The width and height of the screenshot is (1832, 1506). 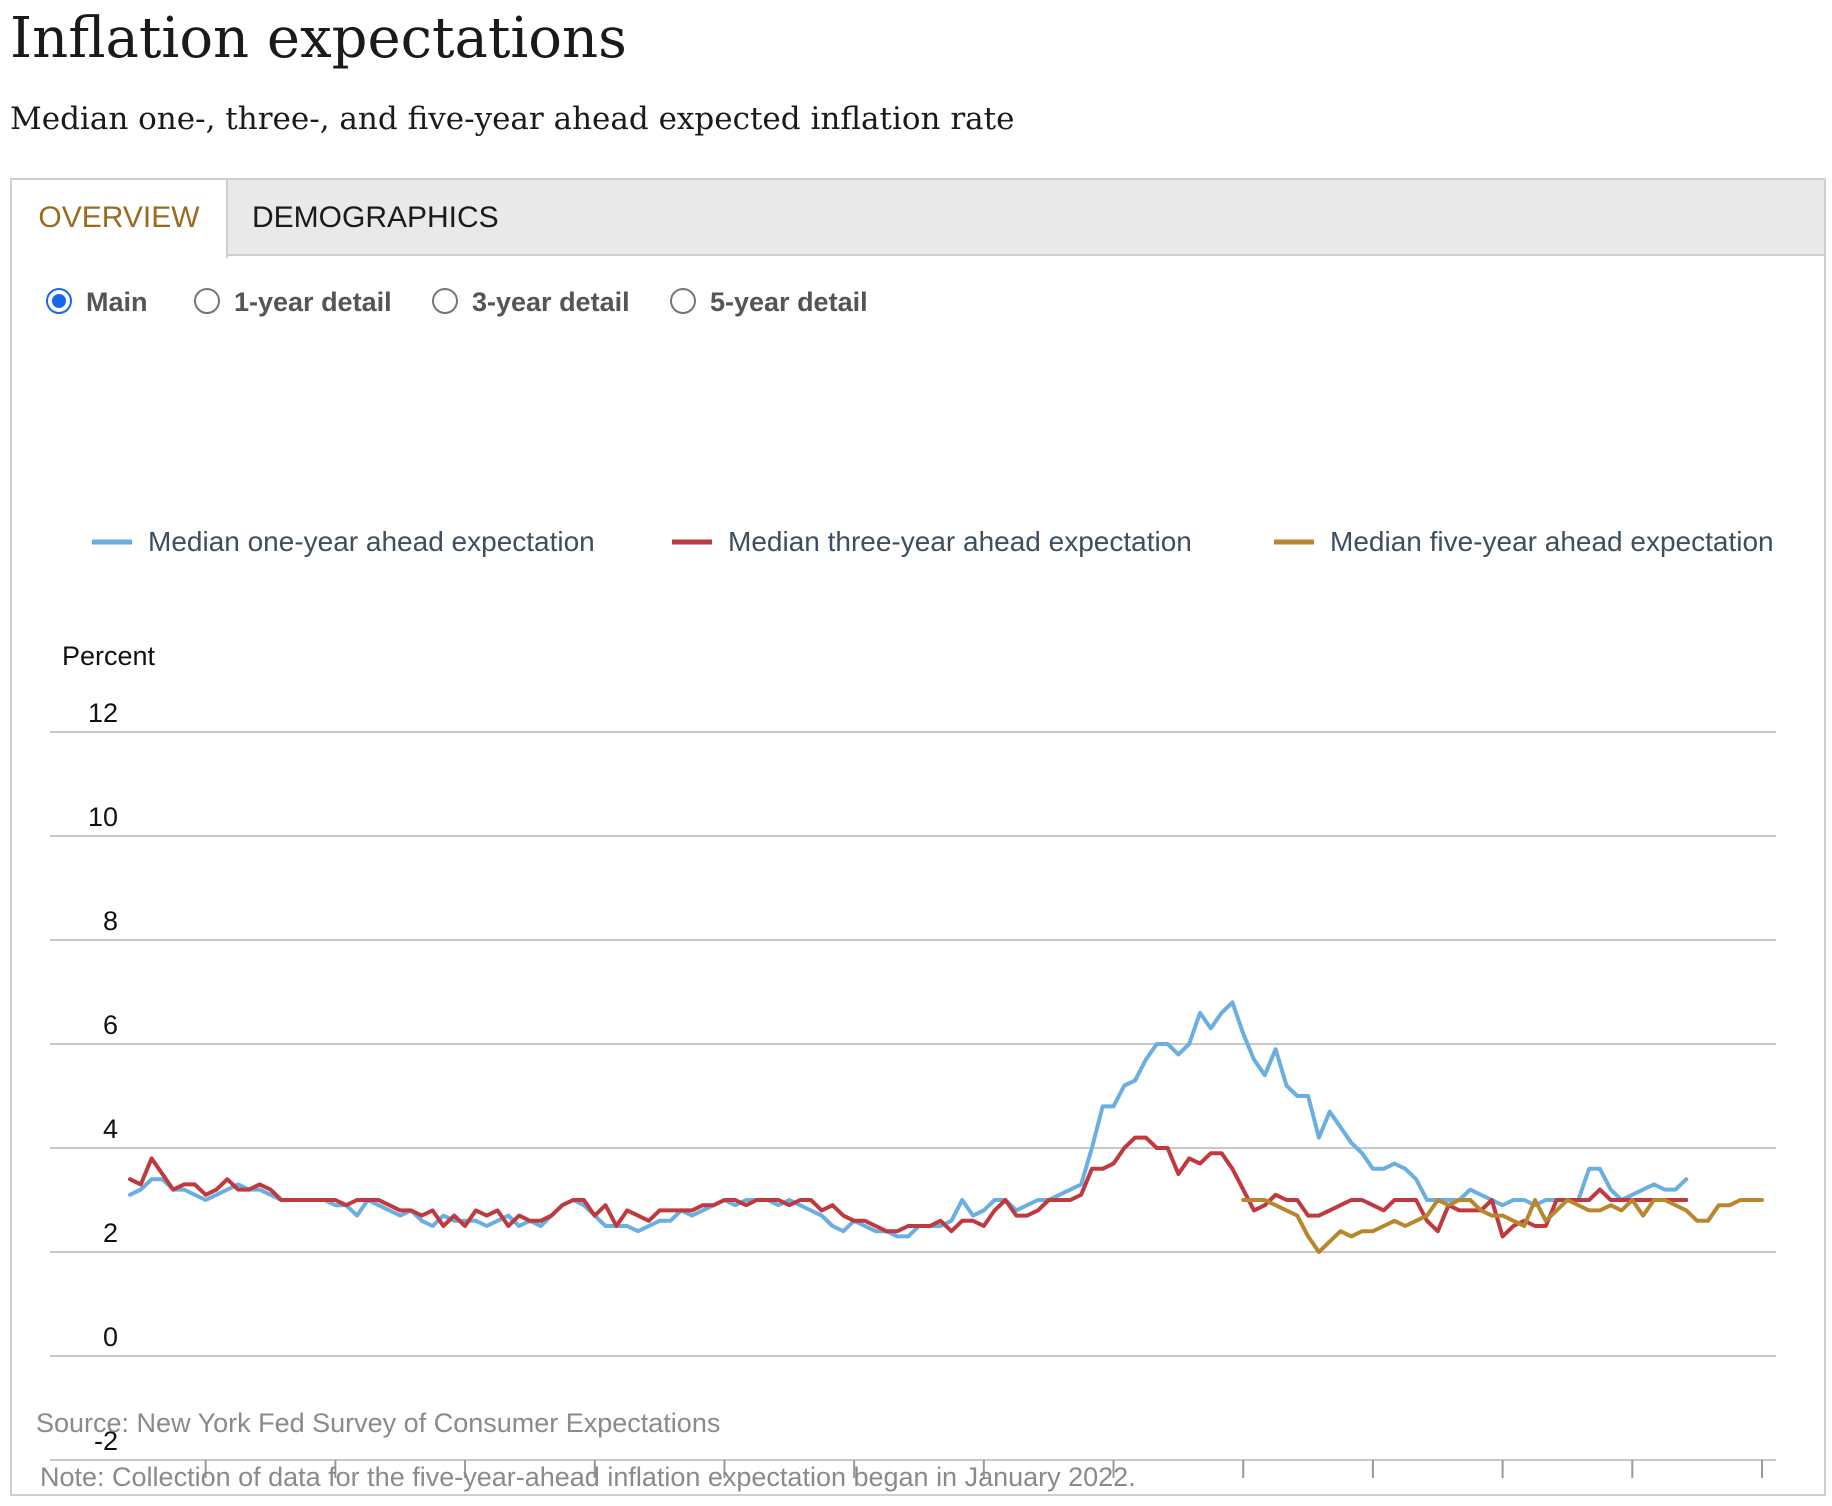 I want to click on radio-checked-icon, so click(x=59, y=301).